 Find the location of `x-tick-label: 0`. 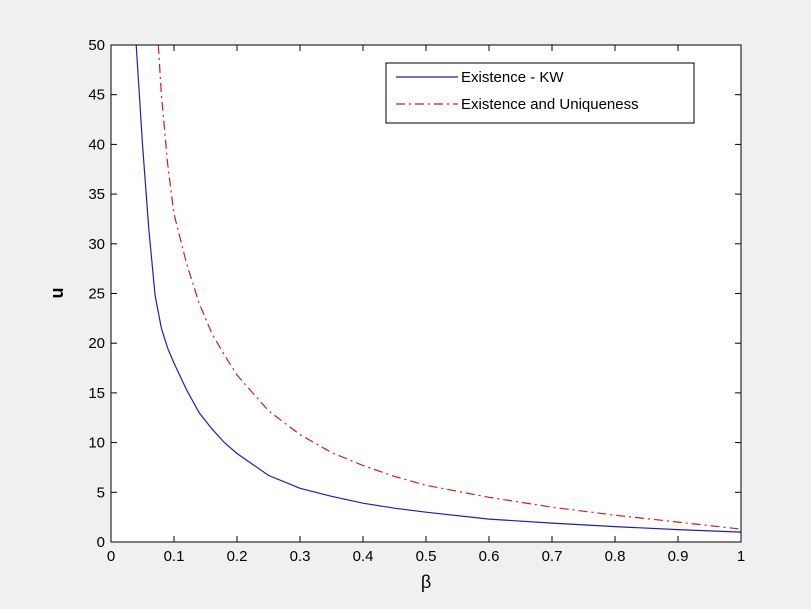

x-tick-label: 0 is located at coordinates (111, 556).